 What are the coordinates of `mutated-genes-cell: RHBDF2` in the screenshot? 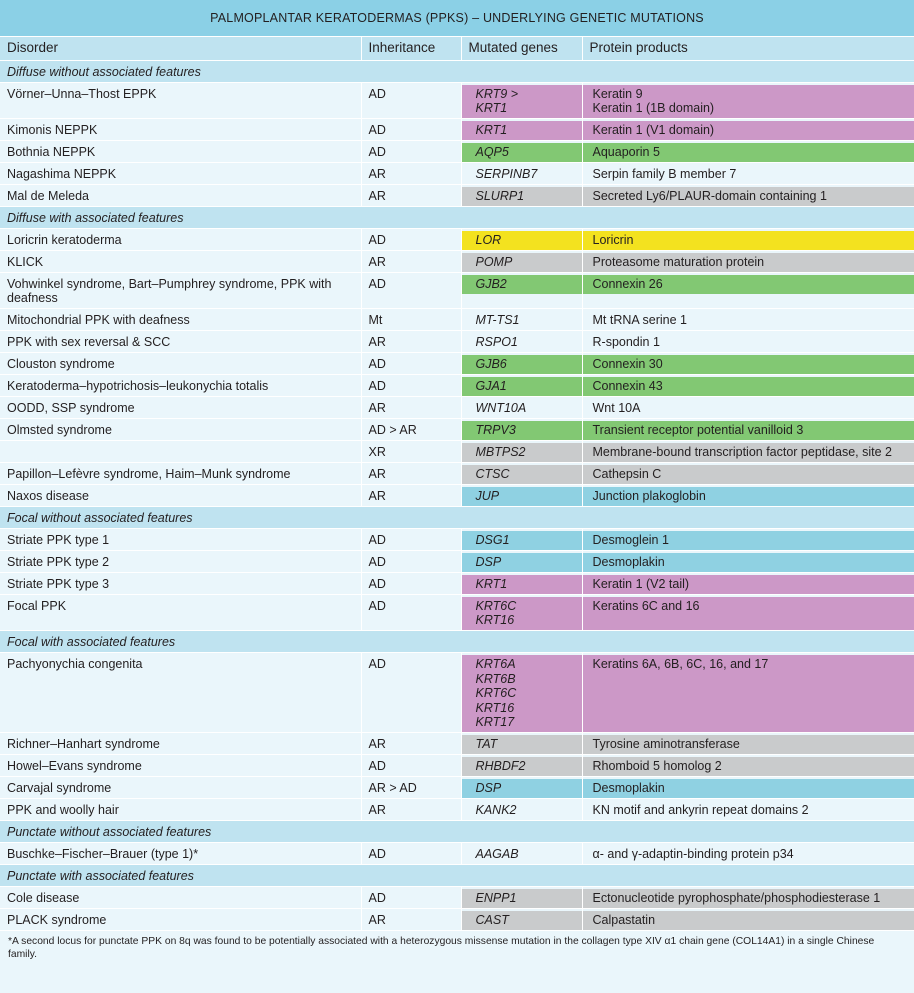 It's located at (522, 766).